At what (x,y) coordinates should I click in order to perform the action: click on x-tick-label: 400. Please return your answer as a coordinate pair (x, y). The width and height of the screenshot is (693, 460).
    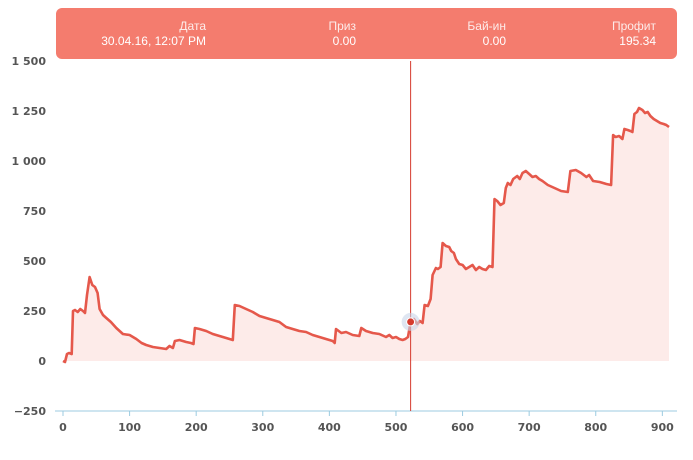
    Looking at the image, I should click on (329, 427).